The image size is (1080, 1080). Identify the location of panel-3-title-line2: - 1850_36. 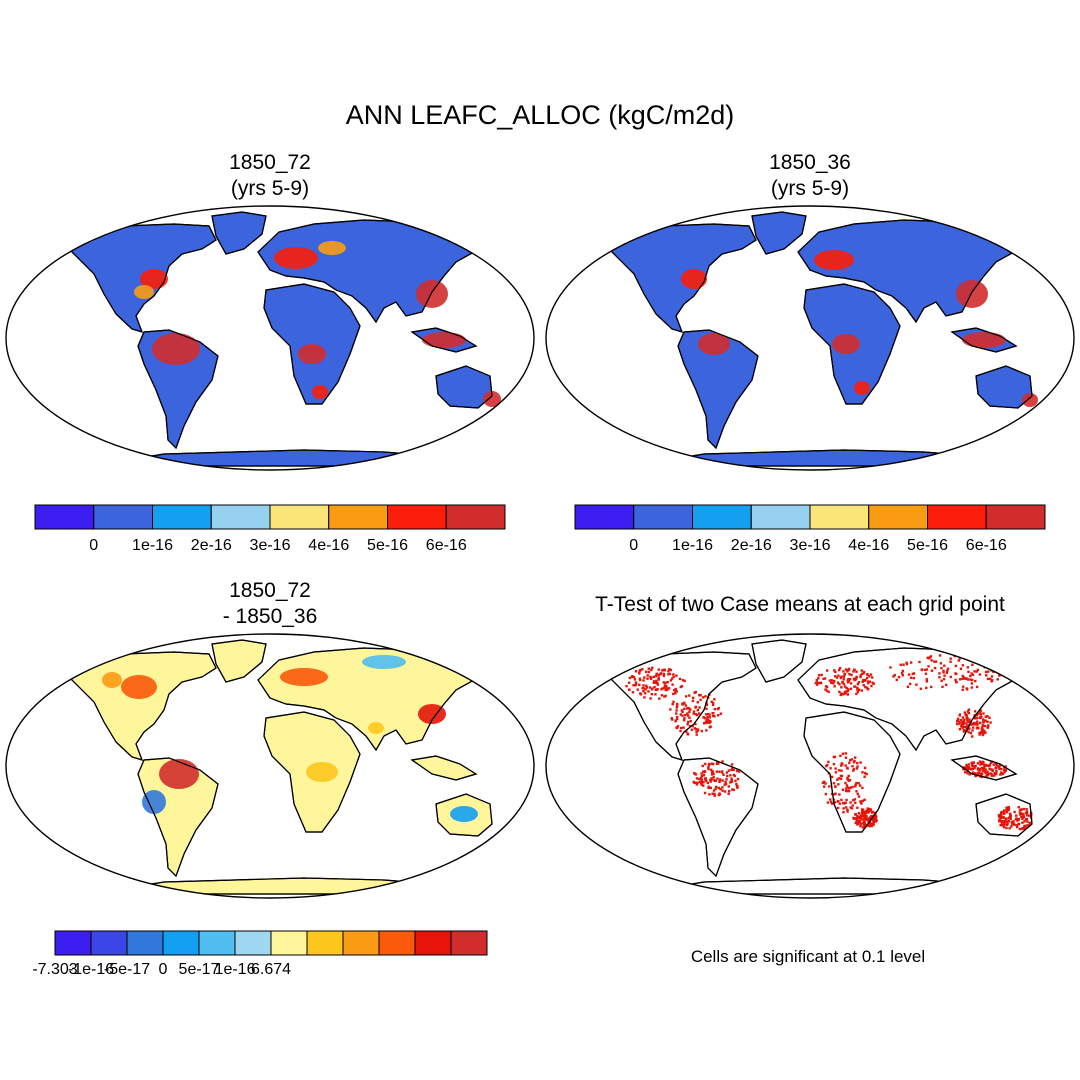
(270, 616).